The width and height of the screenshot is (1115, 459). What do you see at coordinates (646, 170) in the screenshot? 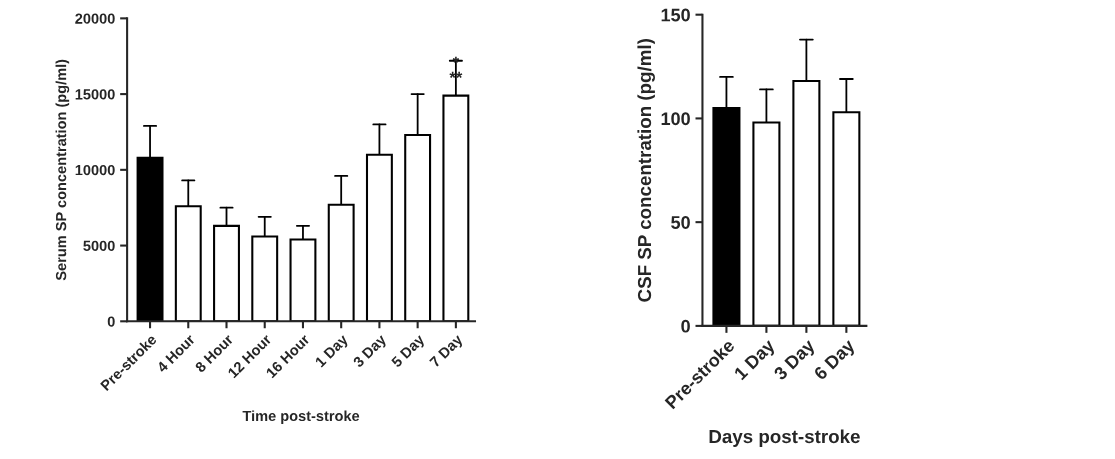
I see `y-axis-title: CSF SP concentration (pg/ml)` at bounding box center [646, 170].